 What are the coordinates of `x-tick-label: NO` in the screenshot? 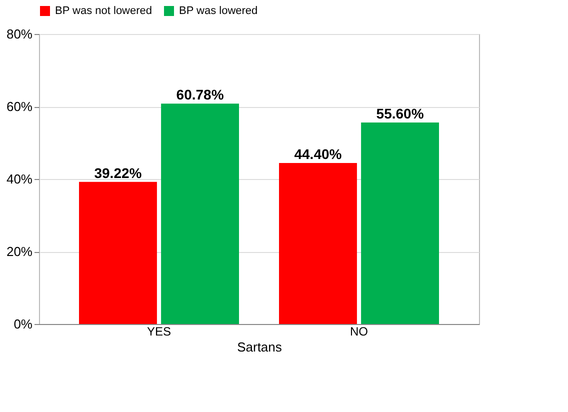 It's located at (359, 331).